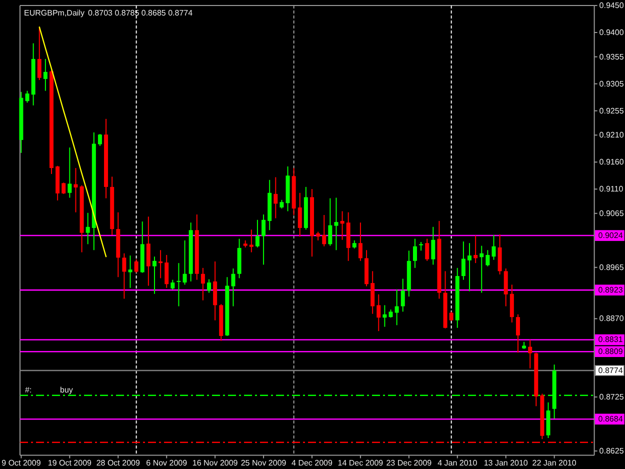 The height and width of the screenshot is (469, 625). I want to click on ref-line-label: 0.8684, so click(611, 419).